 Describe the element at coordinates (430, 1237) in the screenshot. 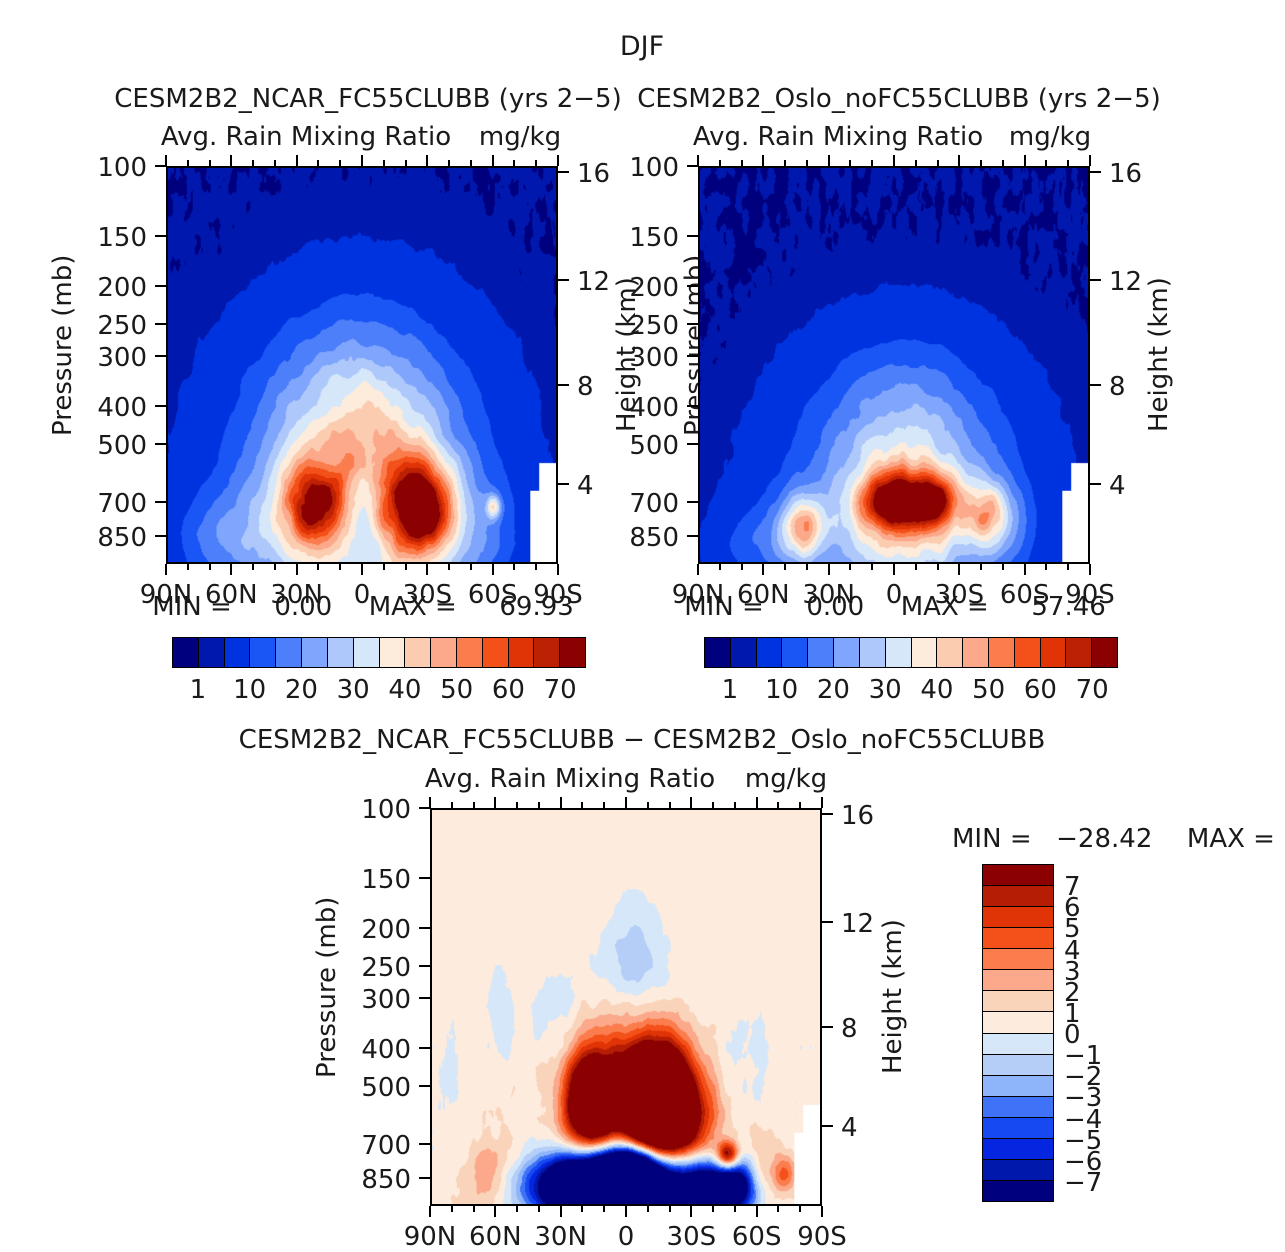

I see `x-tick-label: 90N` at that location.